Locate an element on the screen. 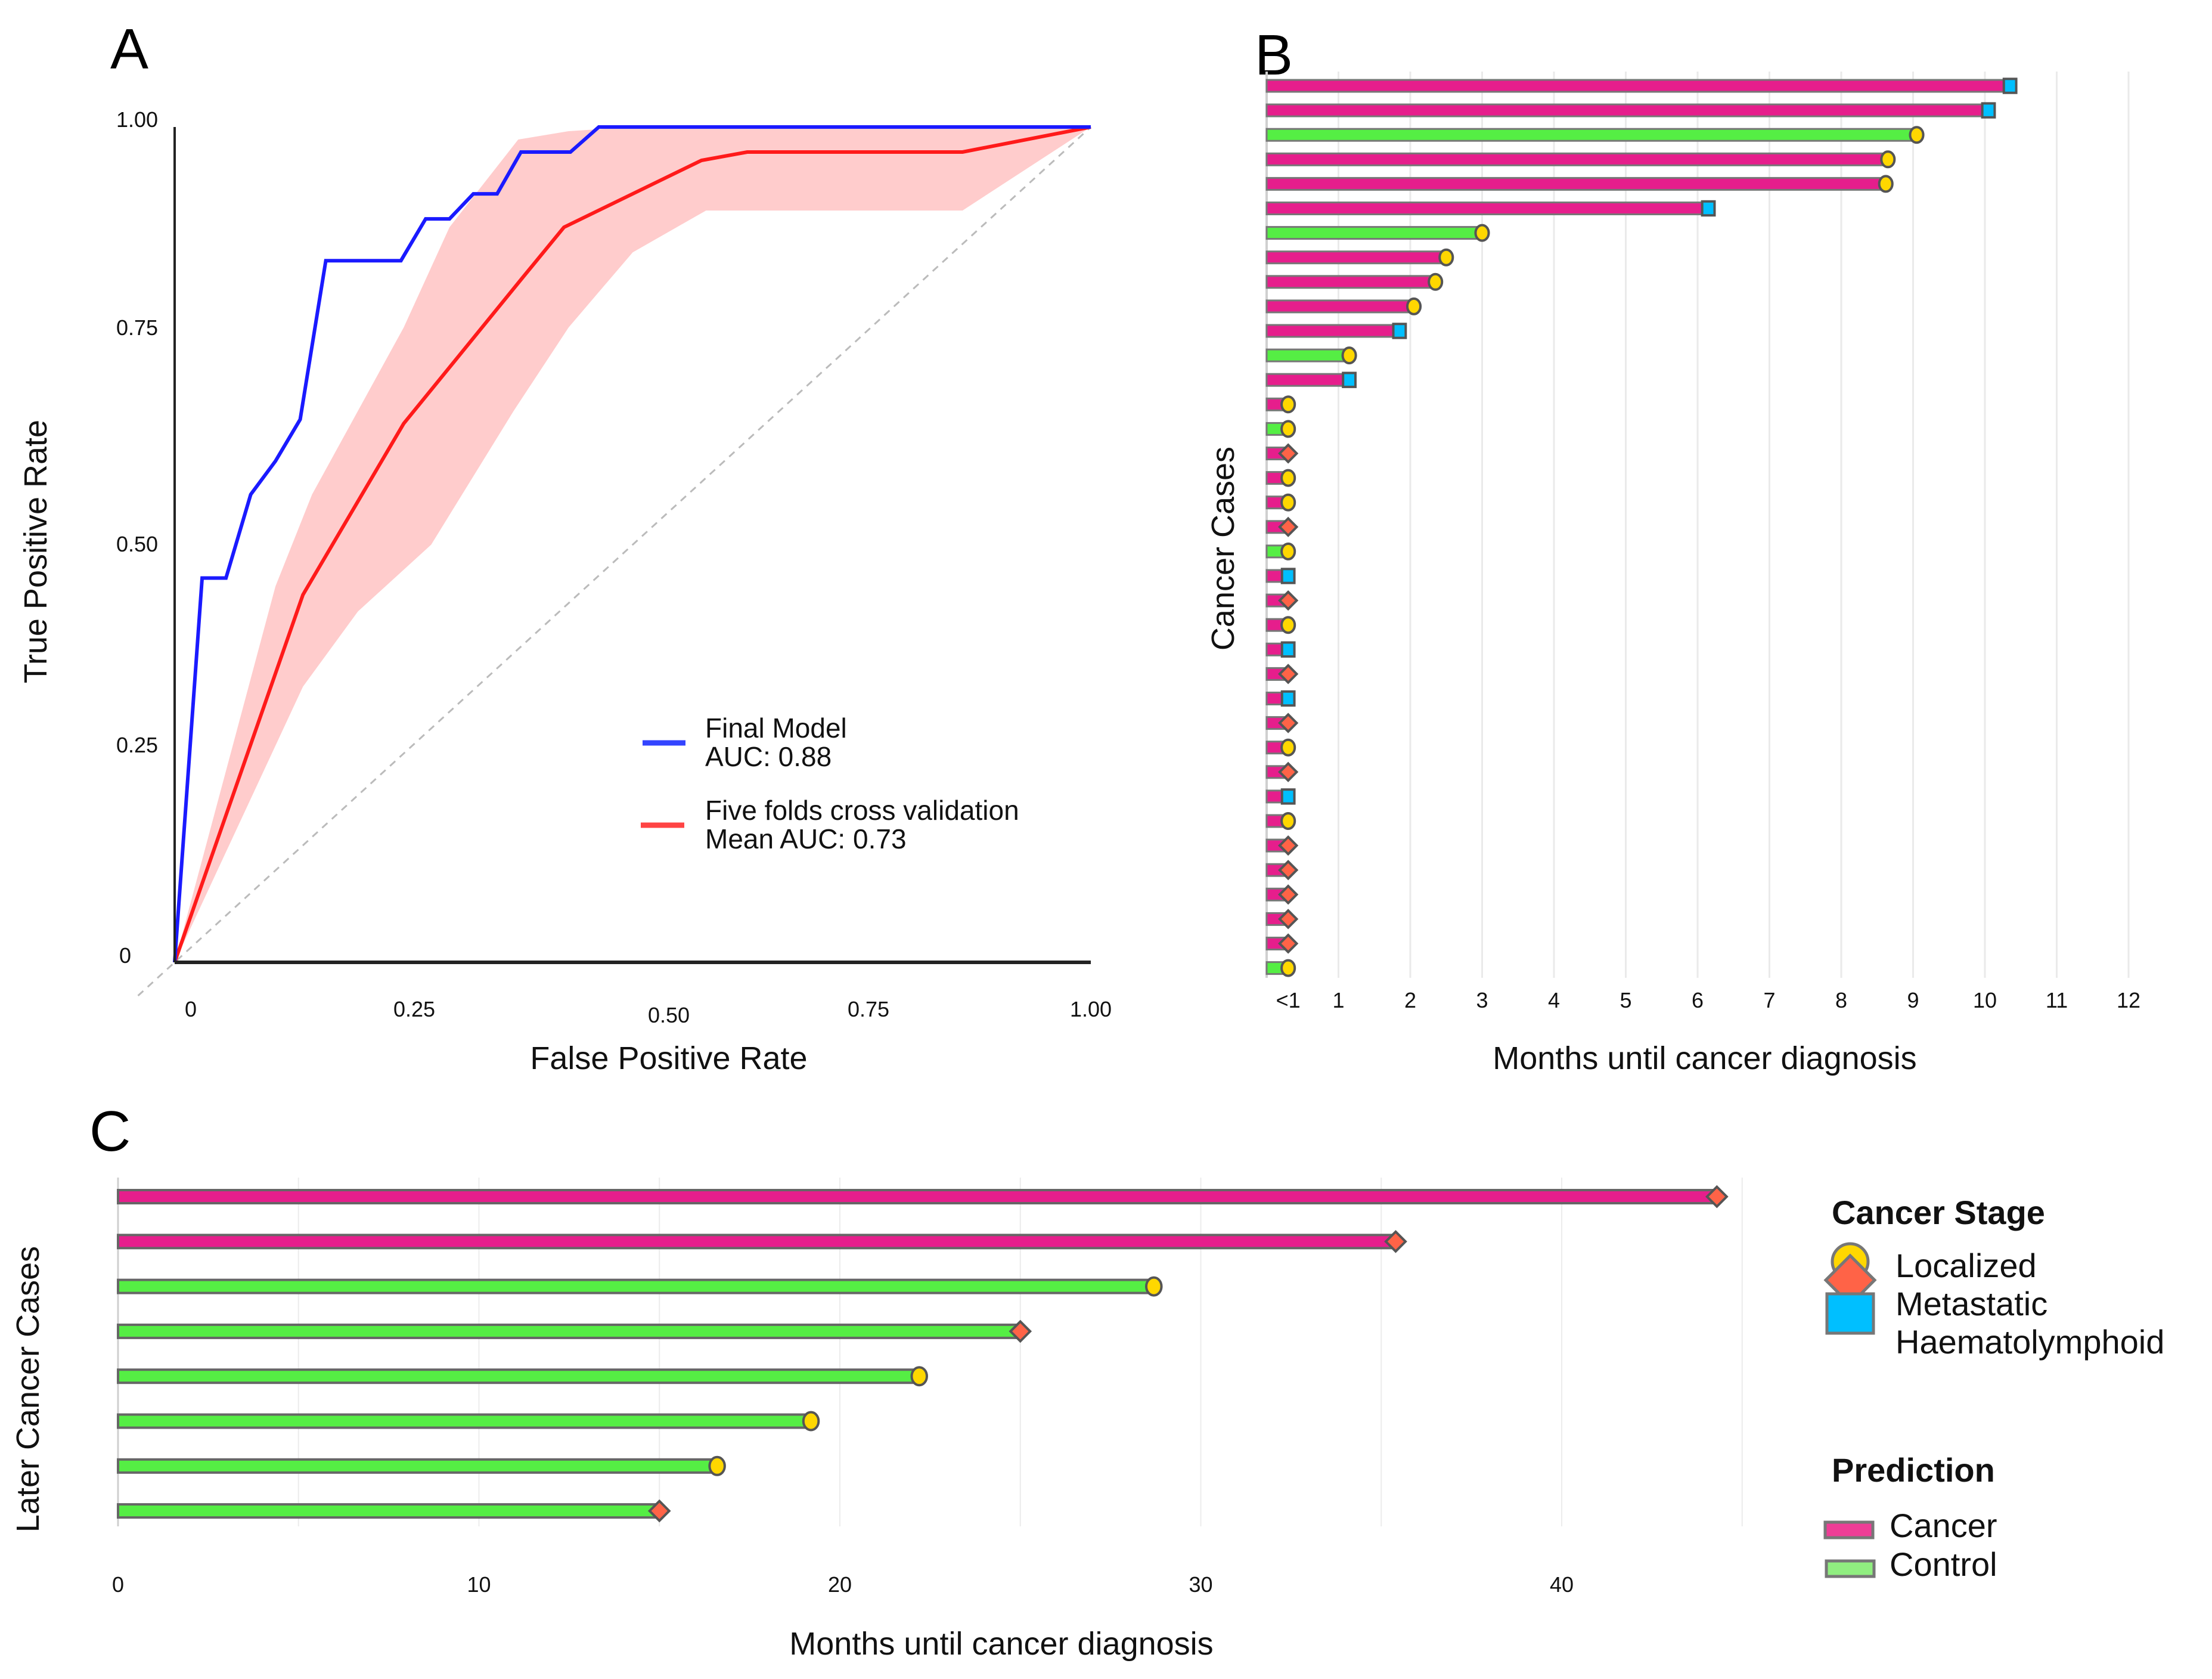 This screenshot has width=2212, height=1679. y-tick-1: 1.00 is located at coordinates (137, 119).